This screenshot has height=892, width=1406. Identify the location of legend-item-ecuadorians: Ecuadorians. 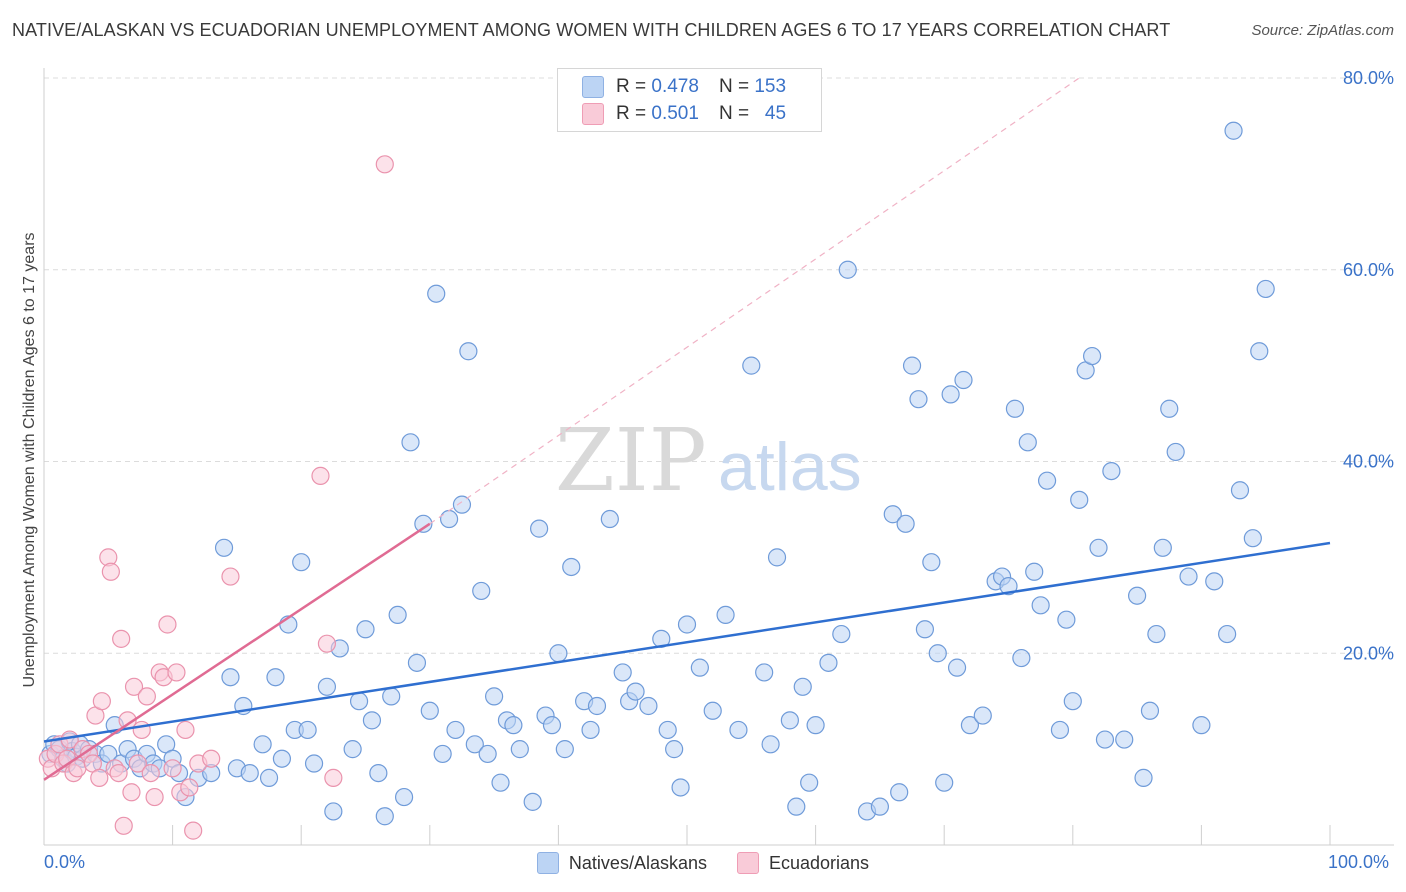
(803, 863).